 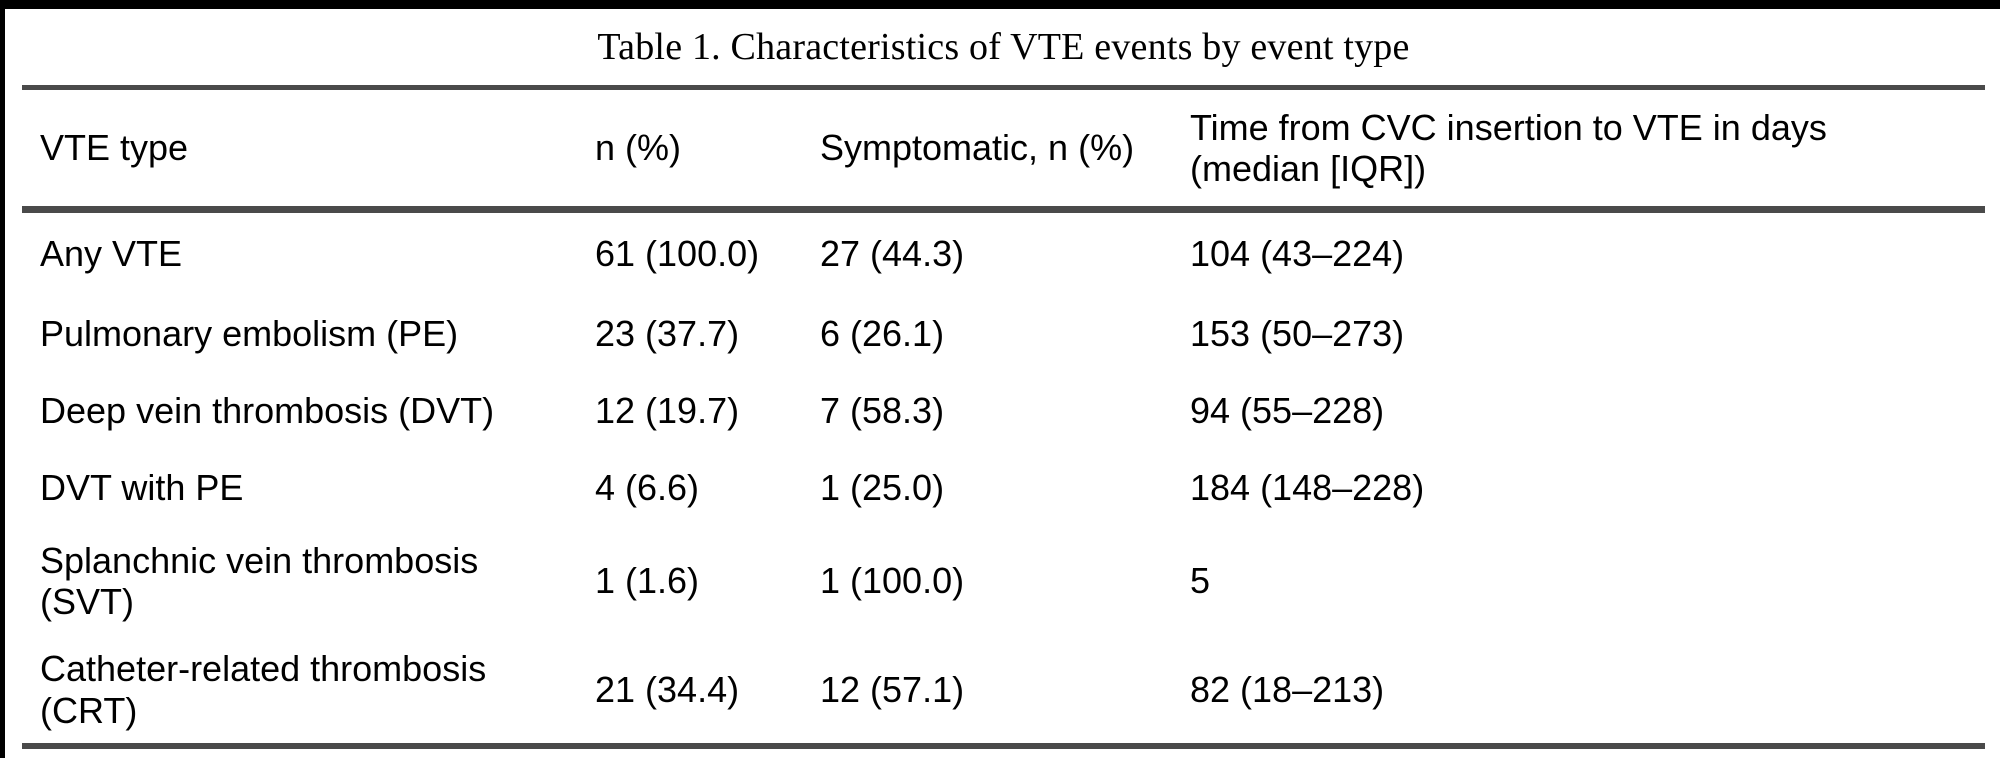 I want to click on cell-vte-type: Catheter-related thrombosis (CRT), so click(x=263, y=689).